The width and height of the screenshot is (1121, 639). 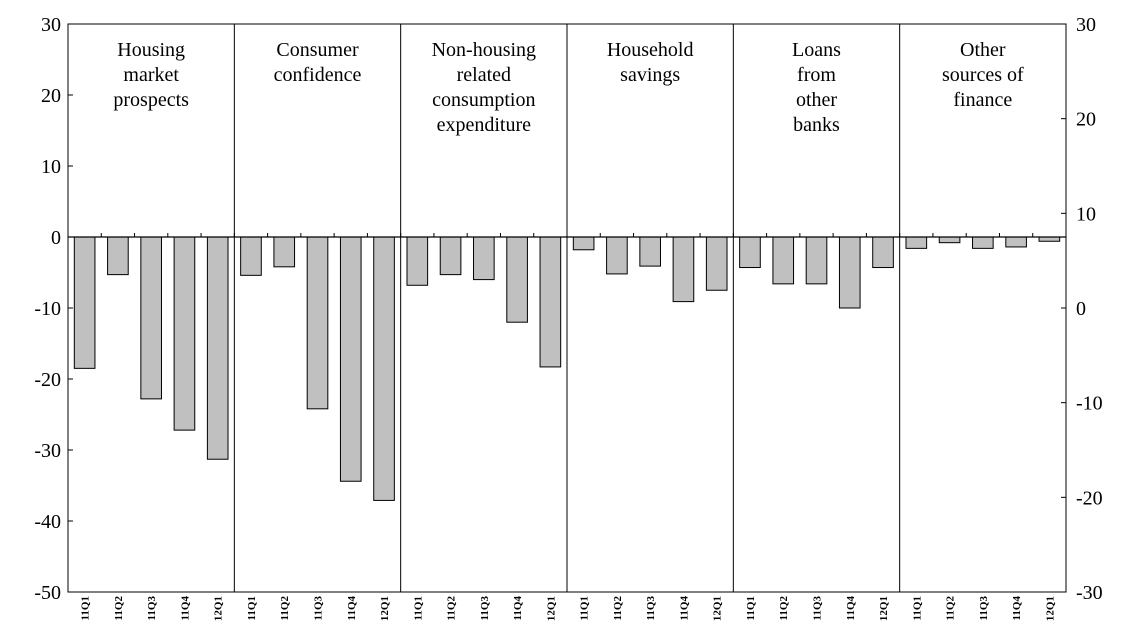 I want to click on group-label-line: related, so click(x=484, y=75).